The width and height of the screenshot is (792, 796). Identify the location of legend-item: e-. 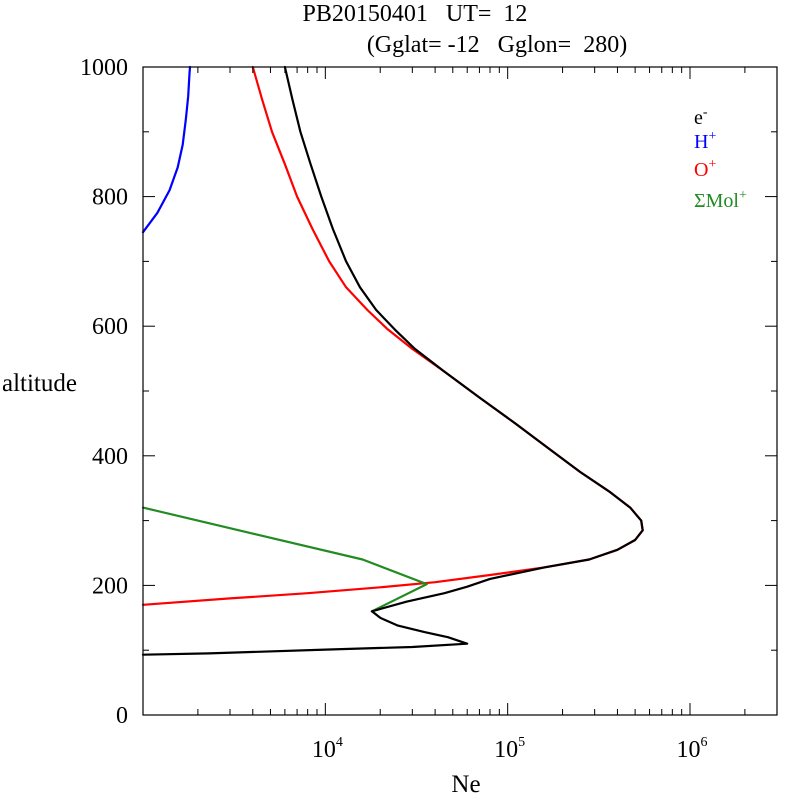
(701, 117).